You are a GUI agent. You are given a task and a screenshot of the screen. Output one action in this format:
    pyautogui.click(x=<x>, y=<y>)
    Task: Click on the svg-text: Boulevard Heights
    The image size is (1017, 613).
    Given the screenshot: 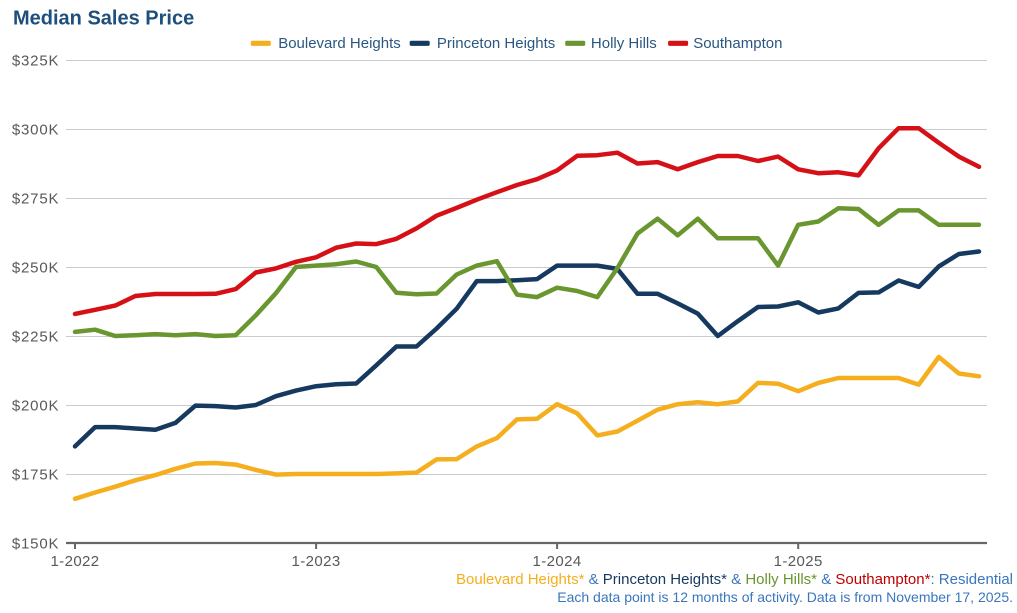 What is the action you would take?
    pyautogui.click(x=339, y=43)
    